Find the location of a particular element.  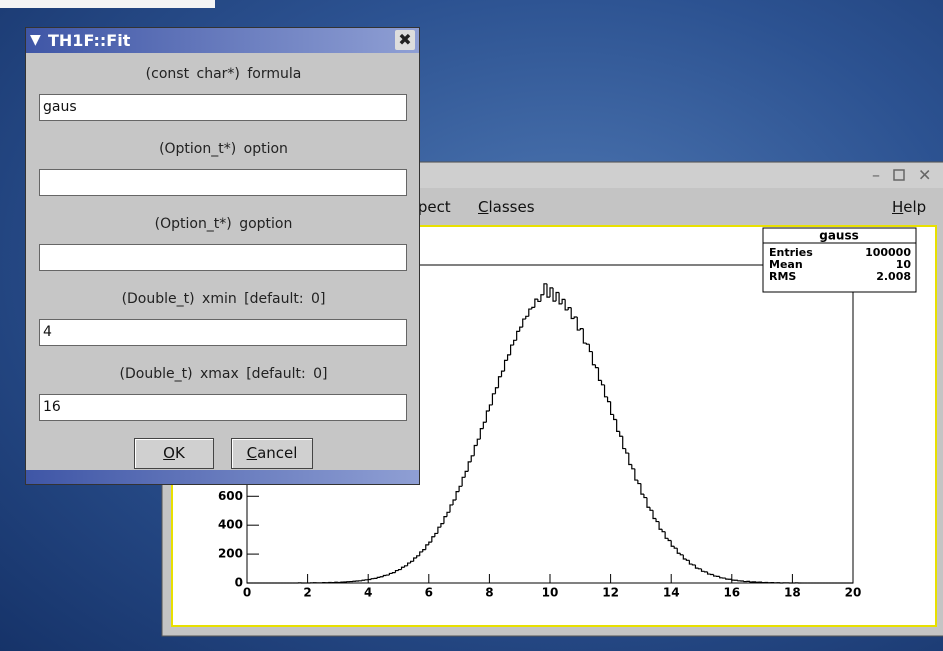

y-tick-label: 400 is located at coordinates (230, 525).